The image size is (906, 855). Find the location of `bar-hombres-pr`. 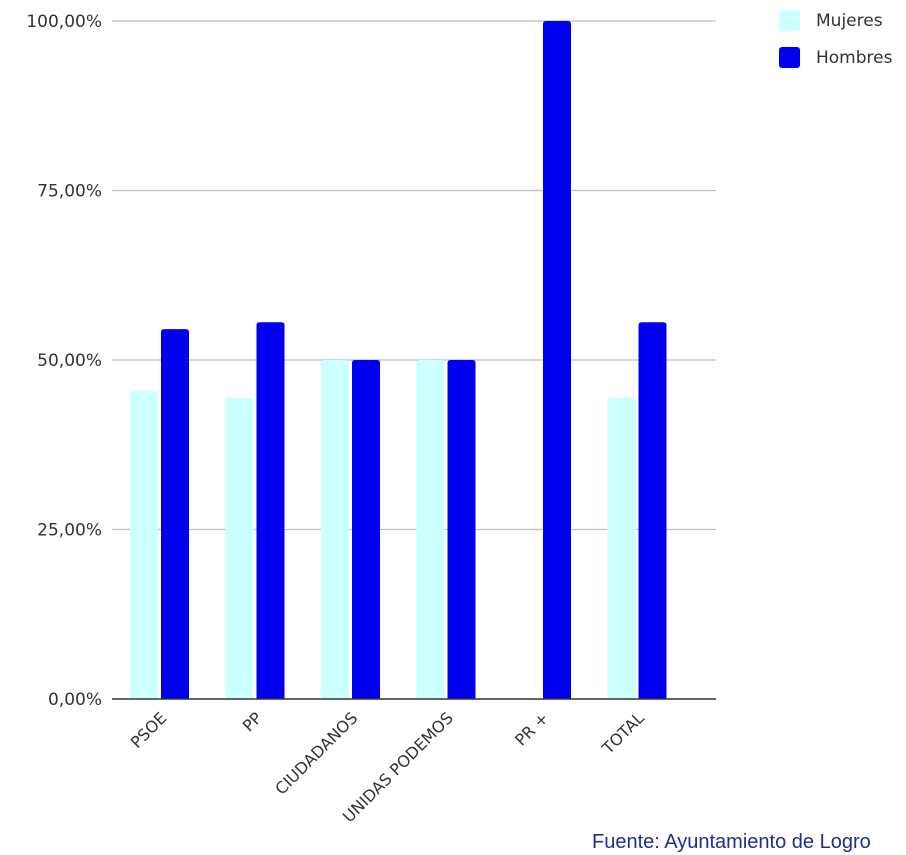

bar-hombres-pr is located at coordinates (557, 360).